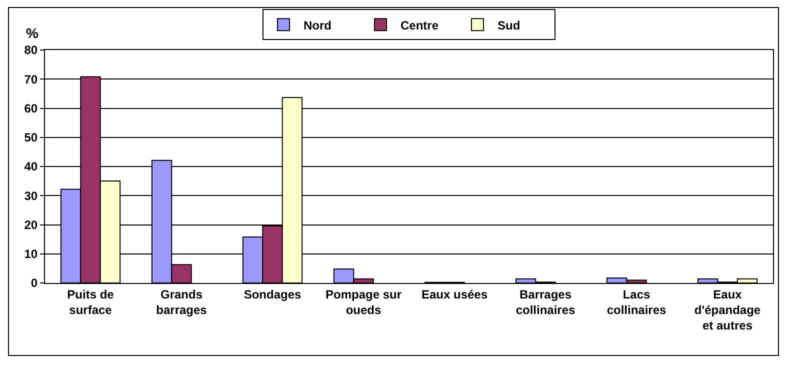  What do you see at coordinates (273, 294) in the screenshot?
I see `x-tick-label: Sondages` at bounding box center [273, 294].